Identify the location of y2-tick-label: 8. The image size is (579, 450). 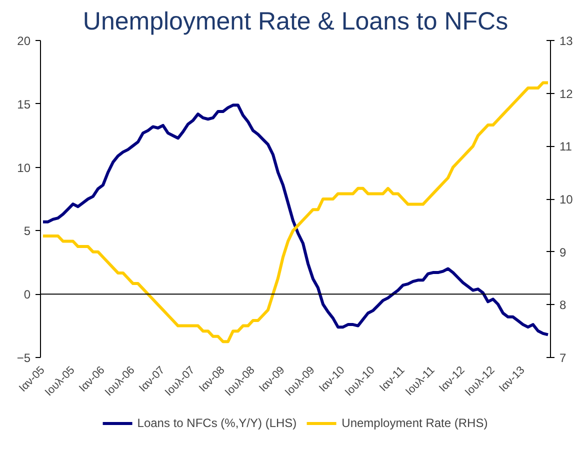
(563, 305).